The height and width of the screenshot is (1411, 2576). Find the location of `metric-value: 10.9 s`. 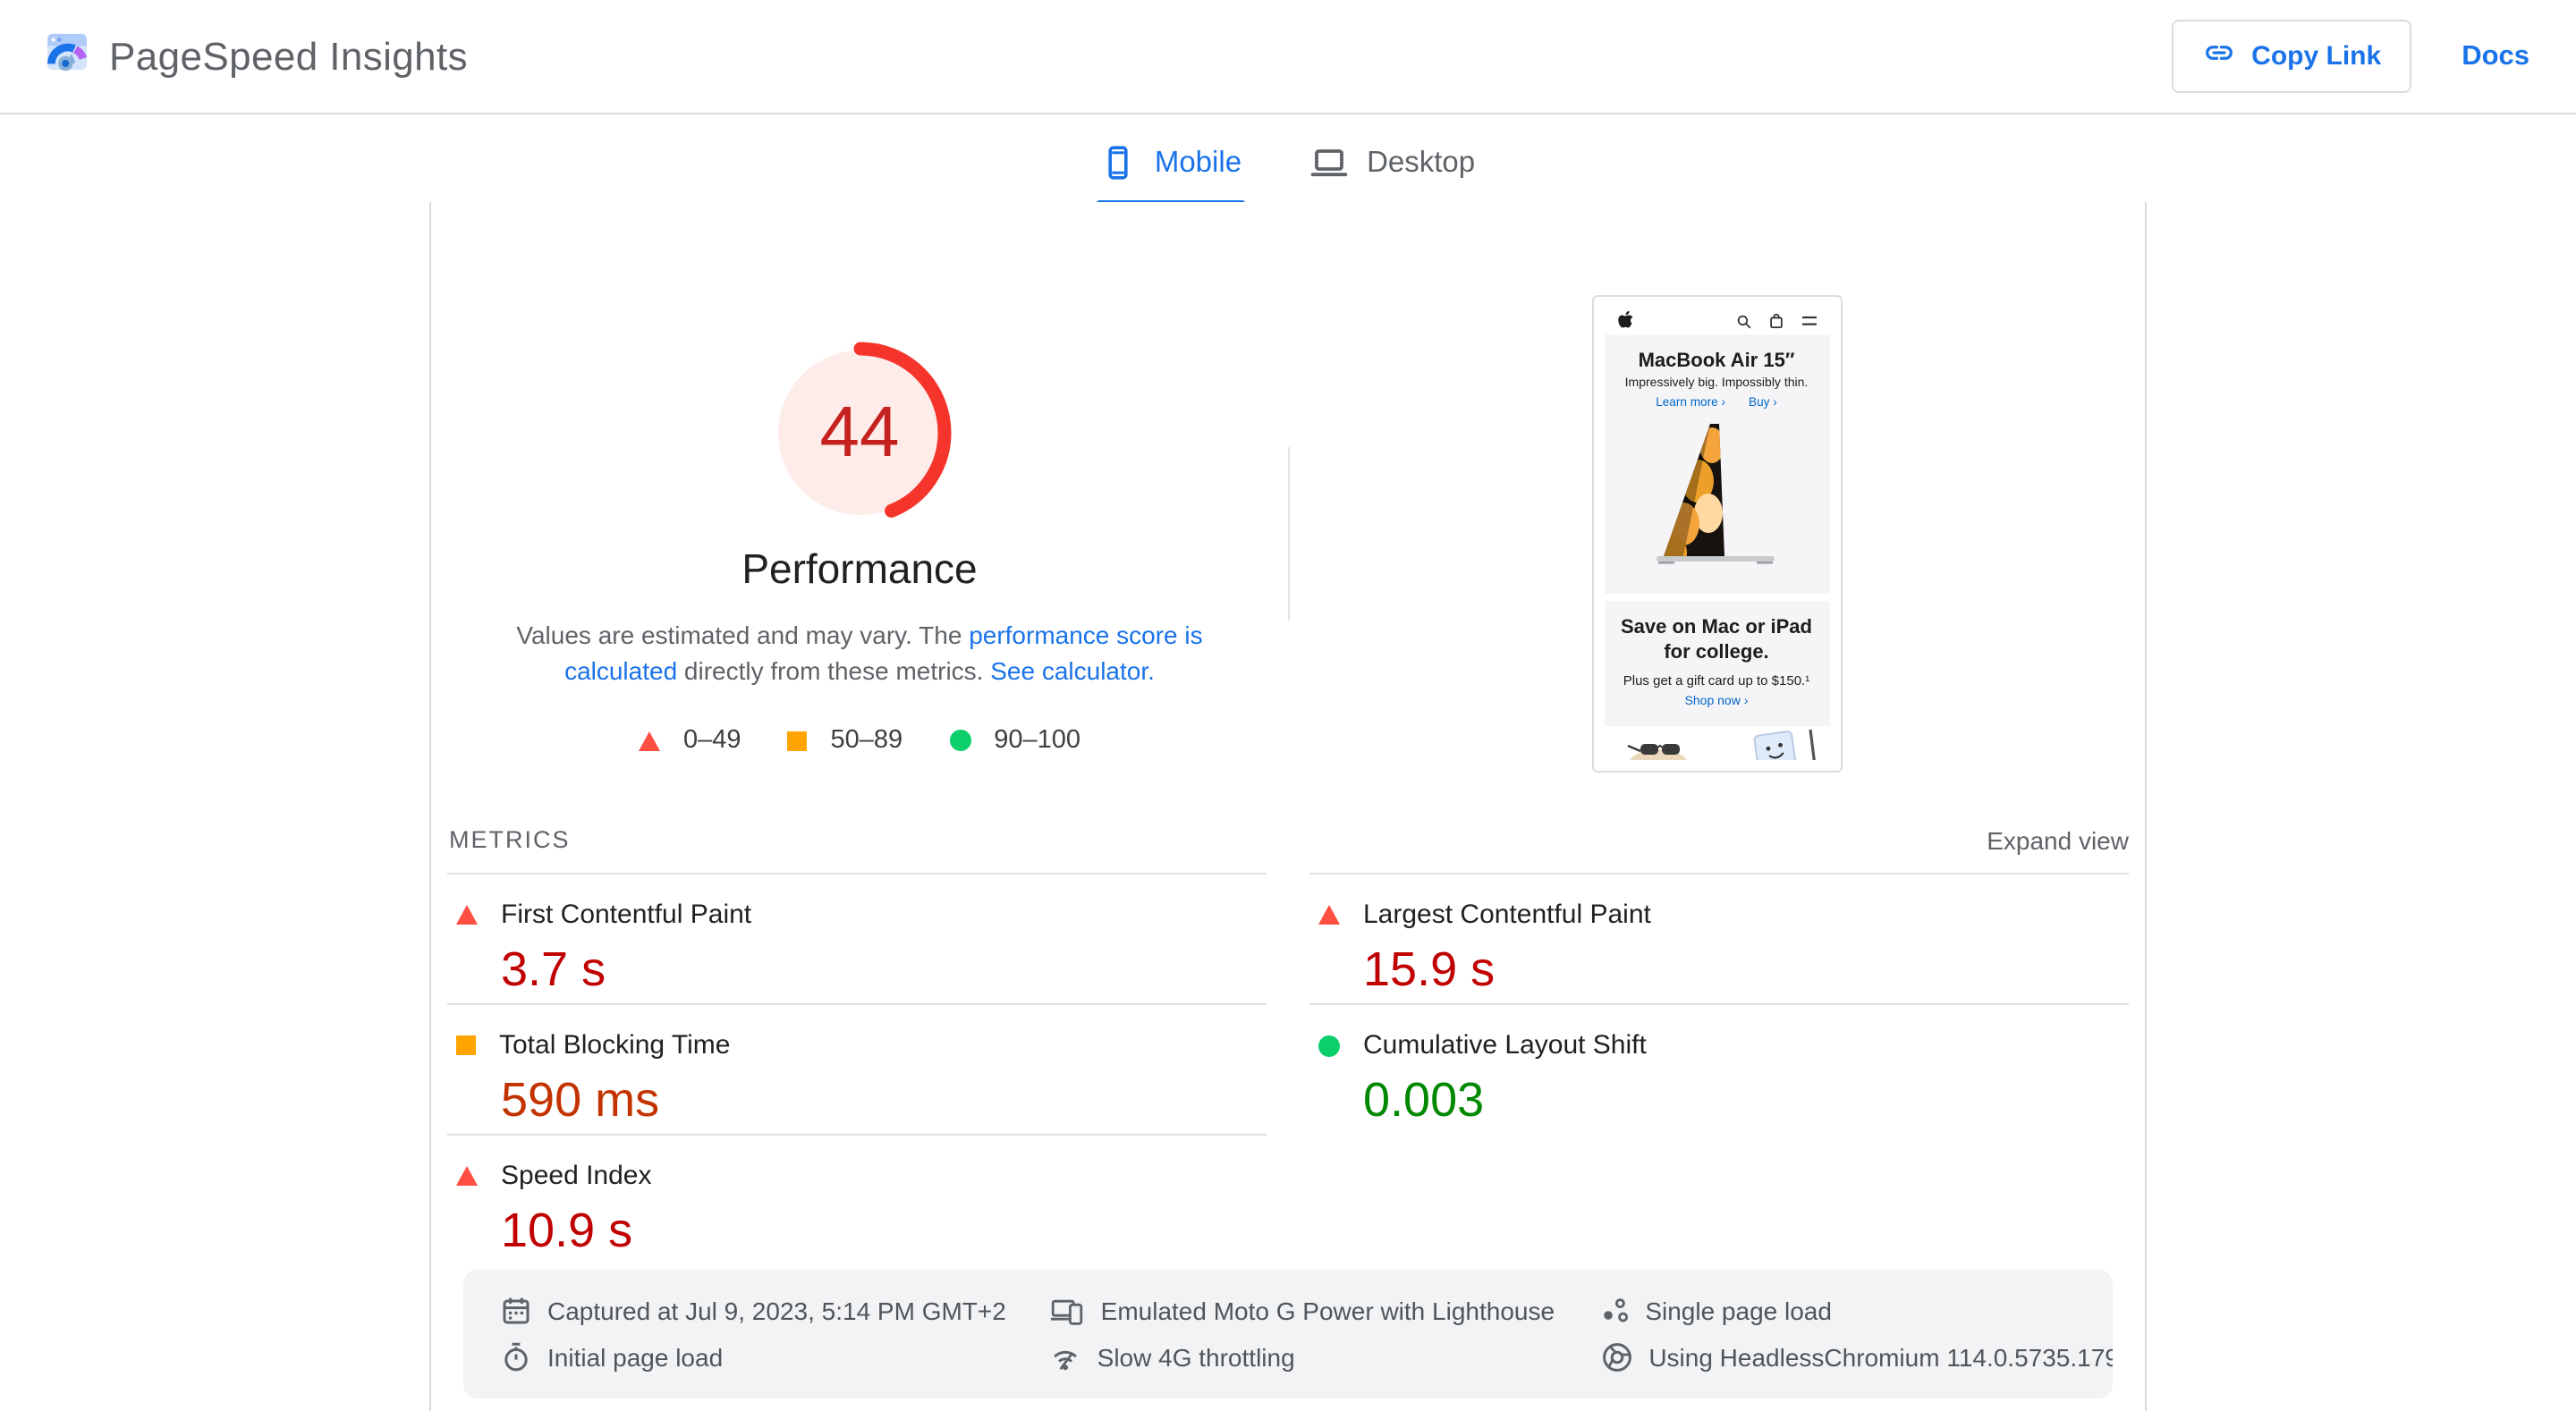

metric-value: 10.9 s is located at coordinates (567, 1230).